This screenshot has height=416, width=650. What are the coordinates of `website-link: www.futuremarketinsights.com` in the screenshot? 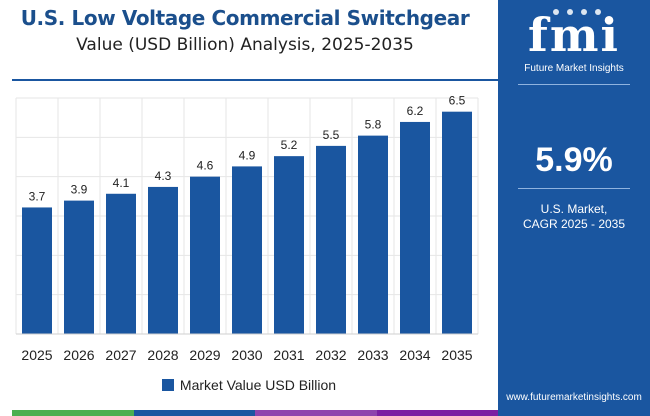 It's located at (574, 397).